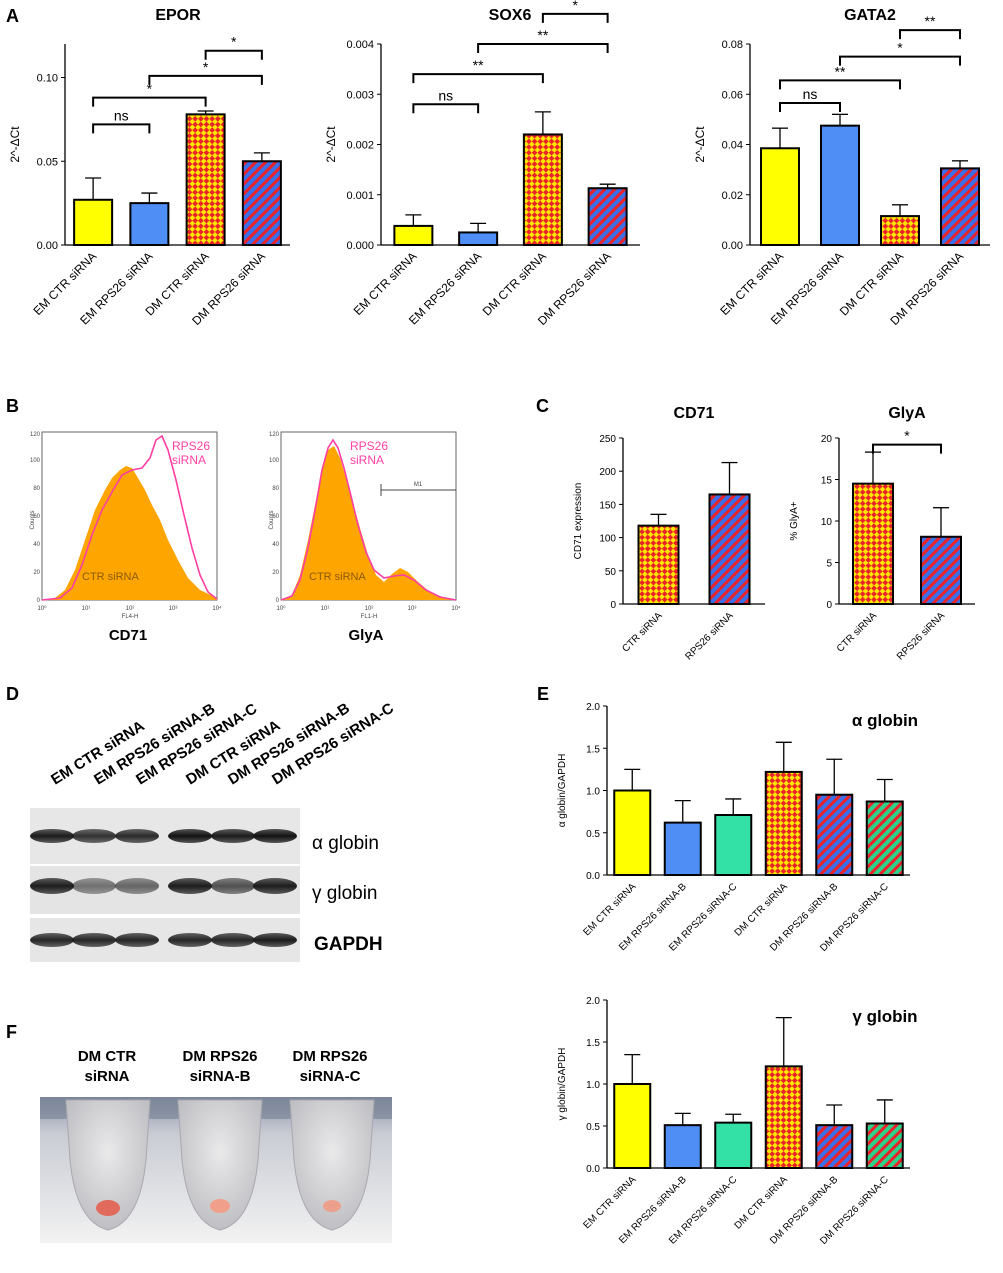 Image resolution: width=1003 pixels, height=1273 pixels. I want to click on y-tick-label: 0.00, so click(47, 246).